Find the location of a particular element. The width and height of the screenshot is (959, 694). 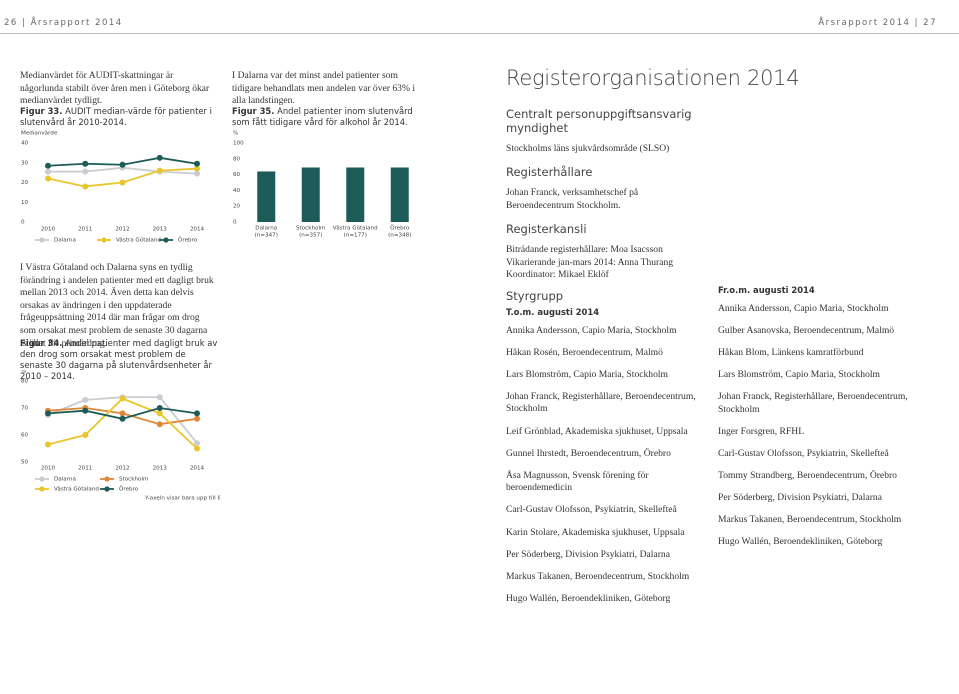

y-tick-label: 100 is located at coordinates (238, 144).